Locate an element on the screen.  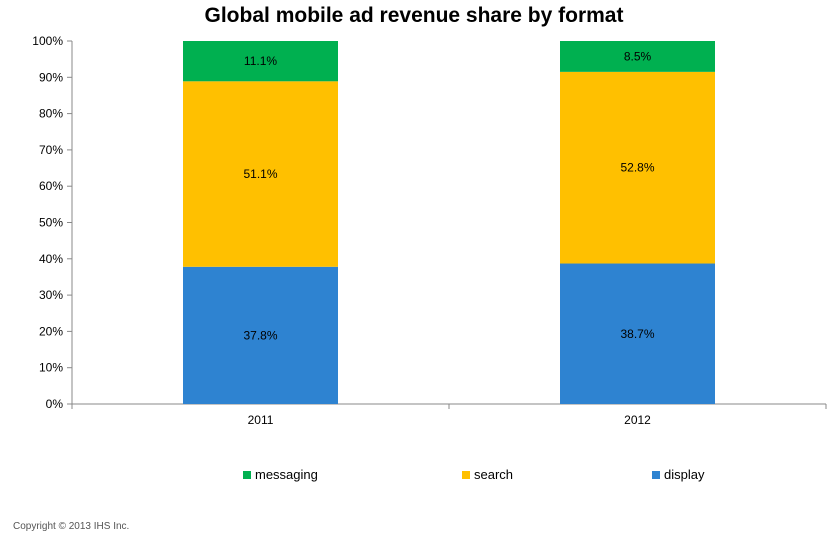
bar-display-2011 is located at coordinates (260, 335).